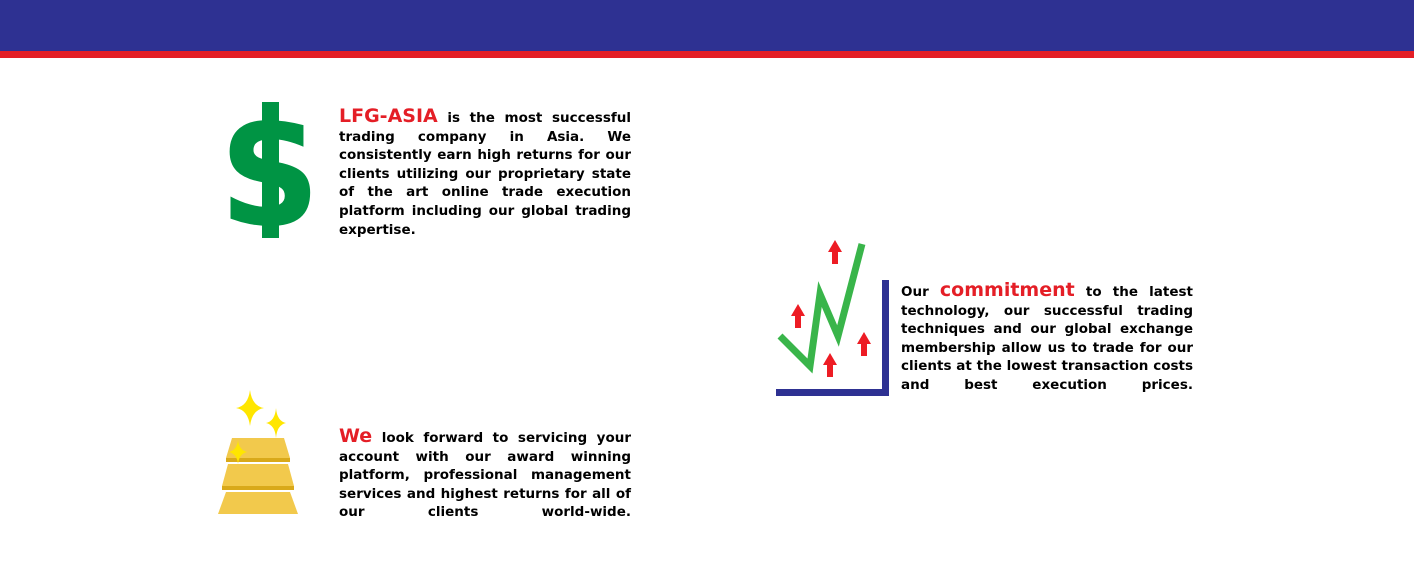 The width and height of the screenshot is (1414, 574). I want to click on gold-bars-icon, so click(258, 452).